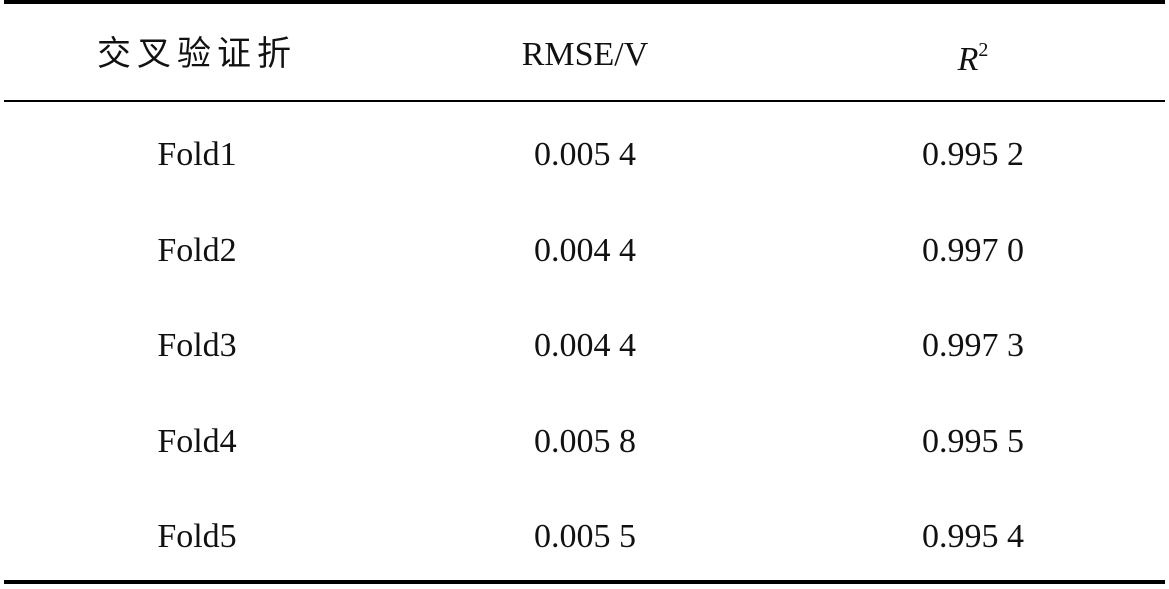 This screenshot has width=1169, height=589. Describe the element at coordinates (197, 536) in the screenshot. I see `table-cell: Fold5` at that location.